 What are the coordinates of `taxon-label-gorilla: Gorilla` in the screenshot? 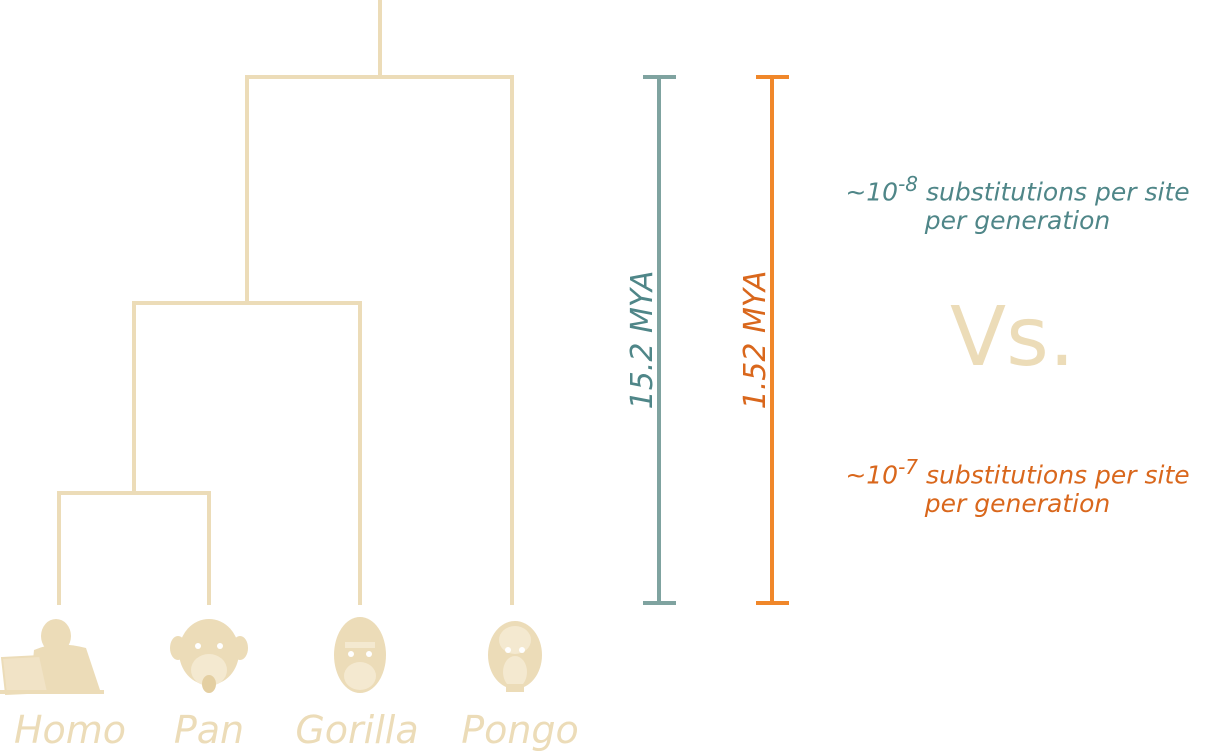 It's located at (357, 730).